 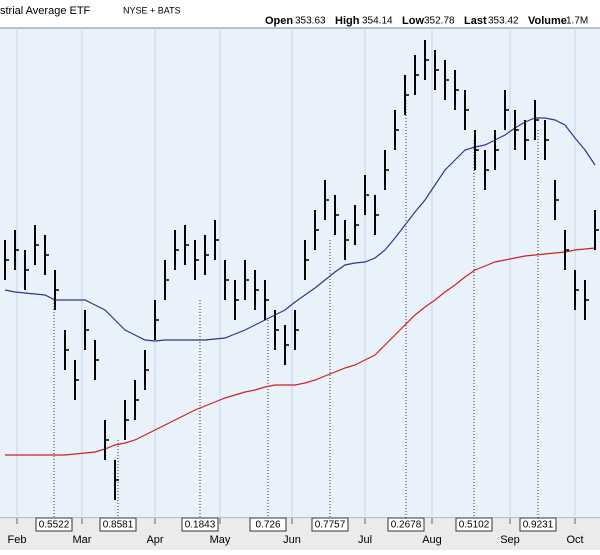 I want to click on quote-label: Last, so click(x=475, y=21).